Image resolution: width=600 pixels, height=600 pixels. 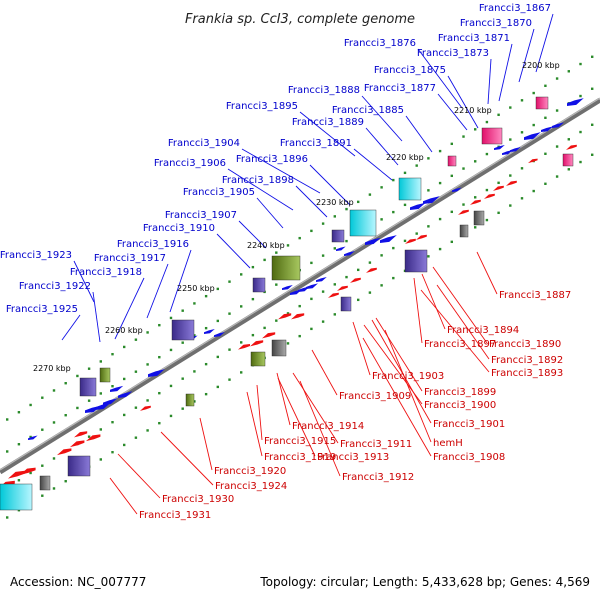 I want to click on tick-label: 2240 kbp, so click(x=266, y=245).